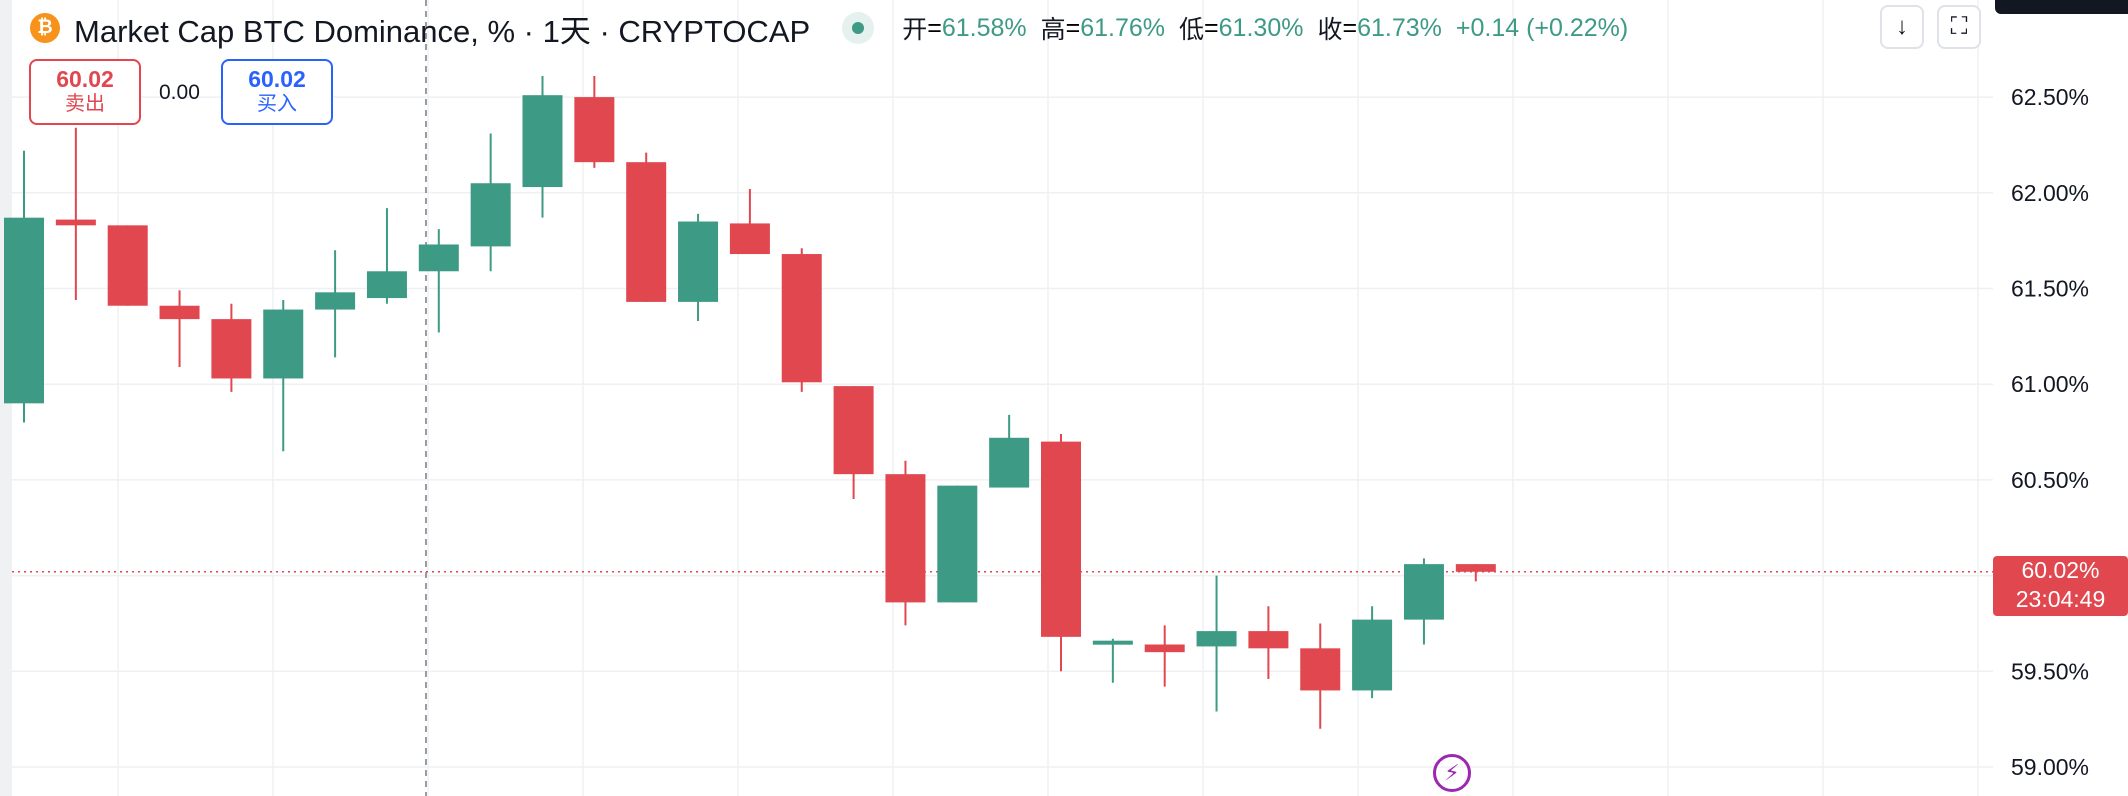 The image size is (2128, 796). Describe the element at coordinates (1330, 30) in the screenshot. I see `close-label: 收` at that location.